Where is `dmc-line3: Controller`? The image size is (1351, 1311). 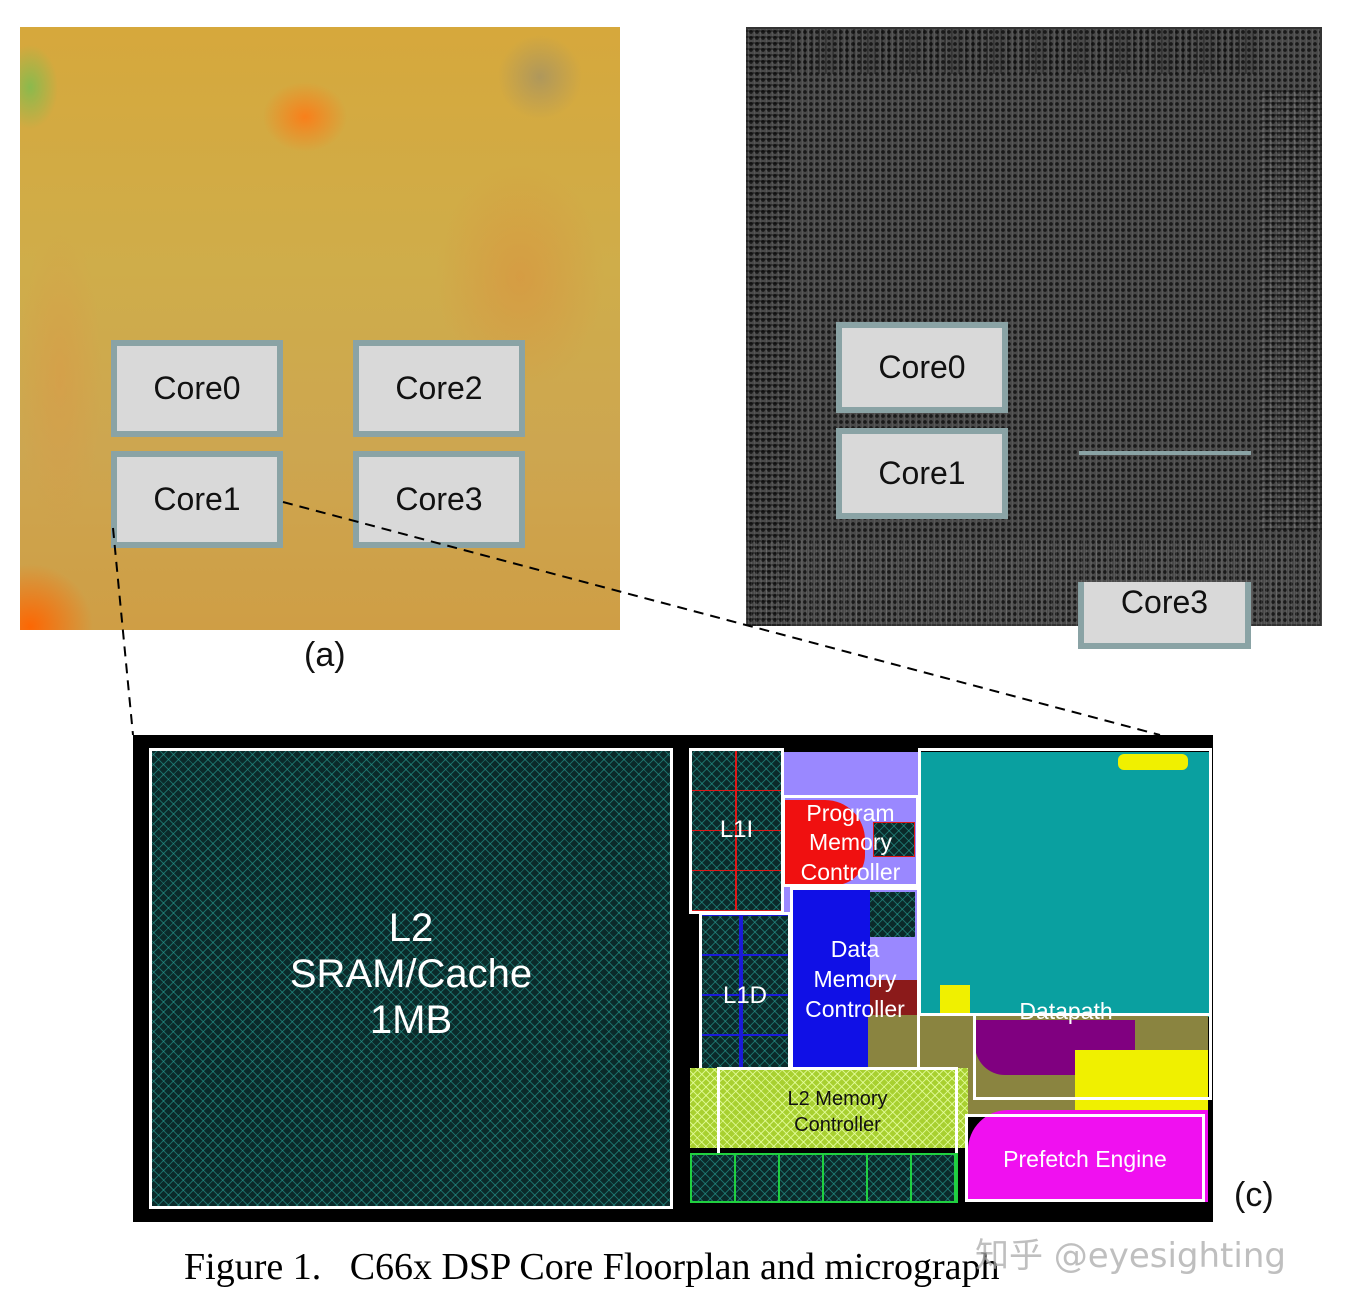 dmc-line3: Controller is located at coordinates (855, 1008).